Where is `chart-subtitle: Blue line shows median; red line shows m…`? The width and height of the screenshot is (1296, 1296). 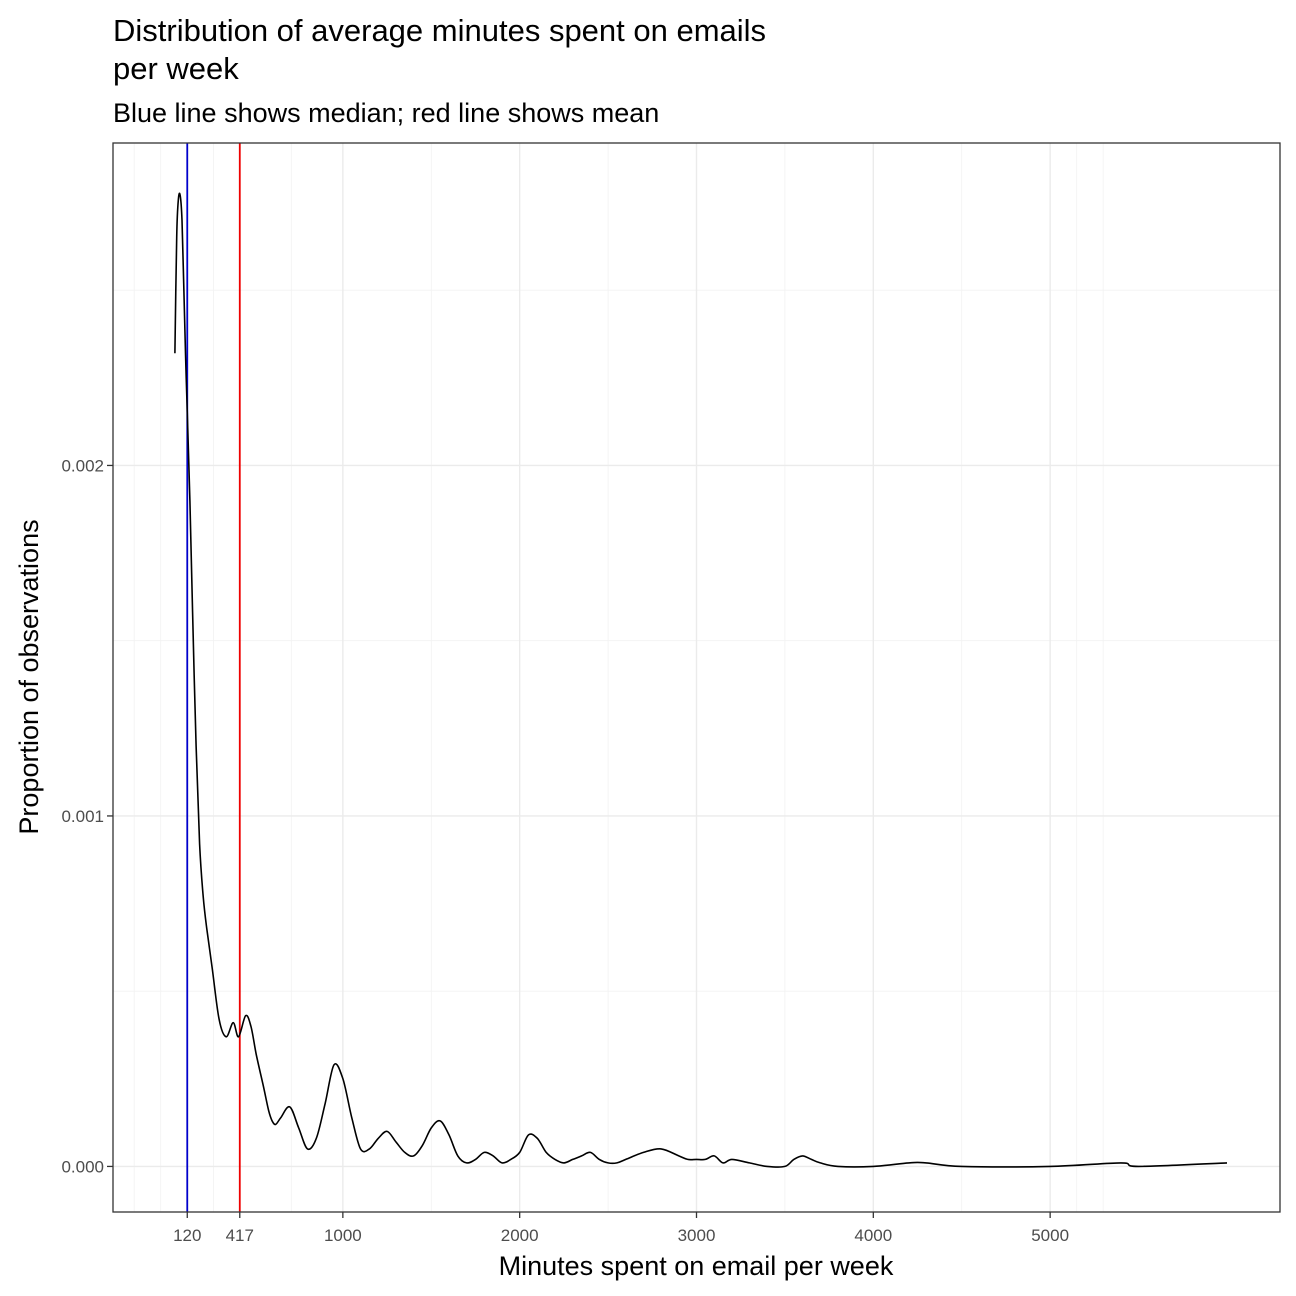 chart-subtitle: Blue line shows median; red line shows m… is located at coordinates (386, 113).